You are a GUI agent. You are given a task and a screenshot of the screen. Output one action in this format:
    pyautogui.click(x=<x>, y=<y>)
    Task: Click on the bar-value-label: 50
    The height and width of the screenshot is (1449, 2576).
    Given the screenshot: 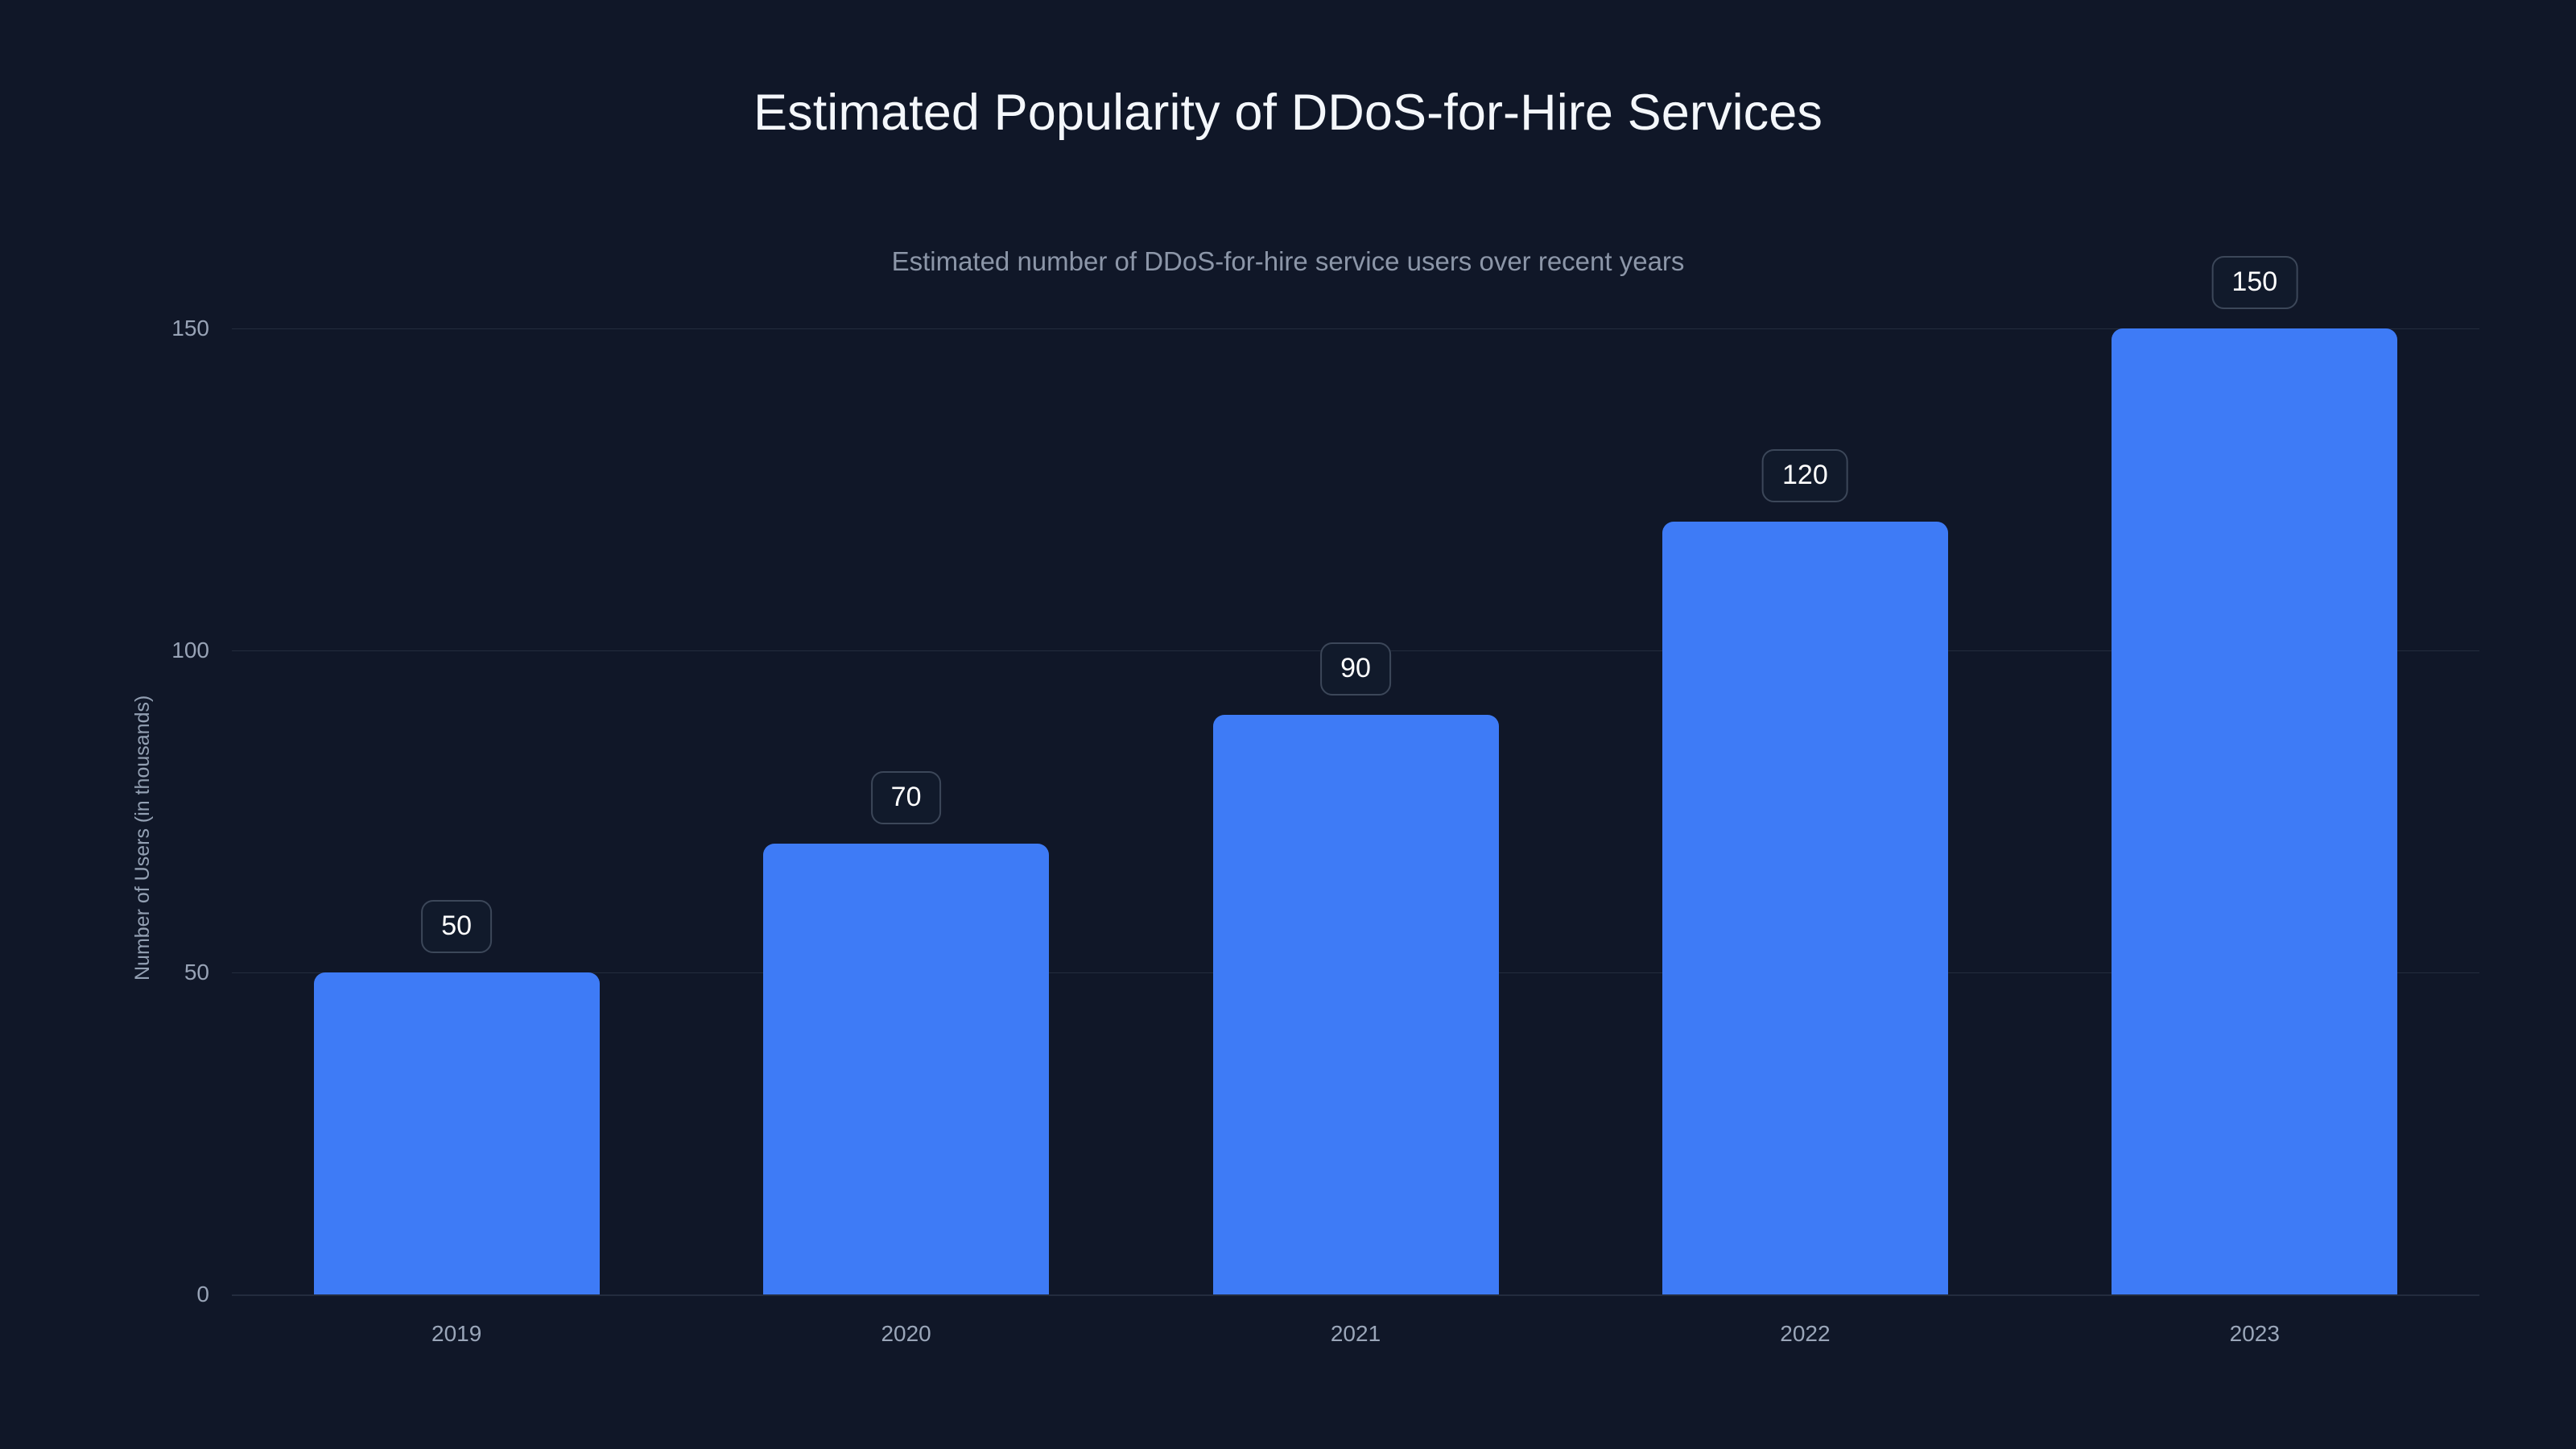 What is the action you would take?
    pyautogui.click(x=457, y=926)
    